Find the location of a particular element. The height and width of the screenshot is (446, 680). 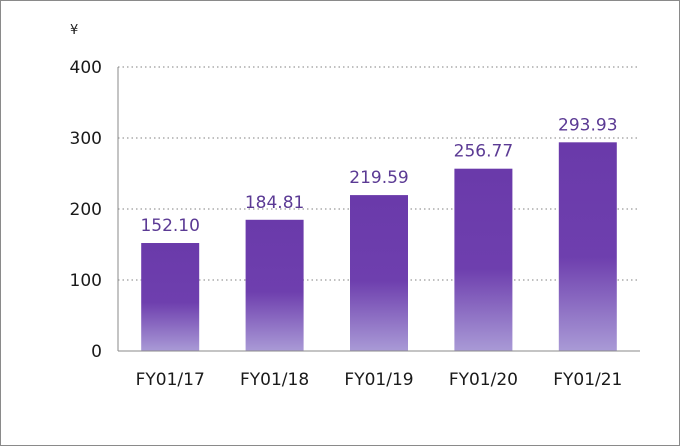

data-label: 219.59 is located at coordinates (378, 178).